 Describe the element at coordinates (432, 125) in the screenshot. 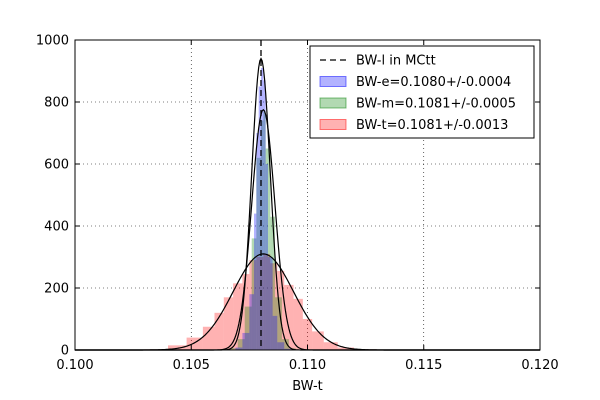

I see `legend-label: BW-t=0.1081+/-0.0013` at that location.